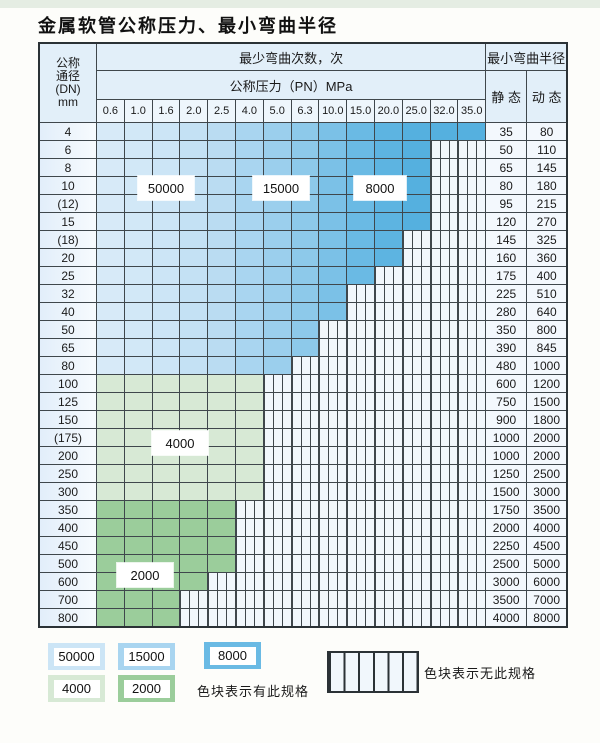 The width and height of the screenshot is (600, 743). What do you see at coordinates (506, 437) in the screenshot?
I see `static-radius-cell: 1000` at bounding box center [506, 437].